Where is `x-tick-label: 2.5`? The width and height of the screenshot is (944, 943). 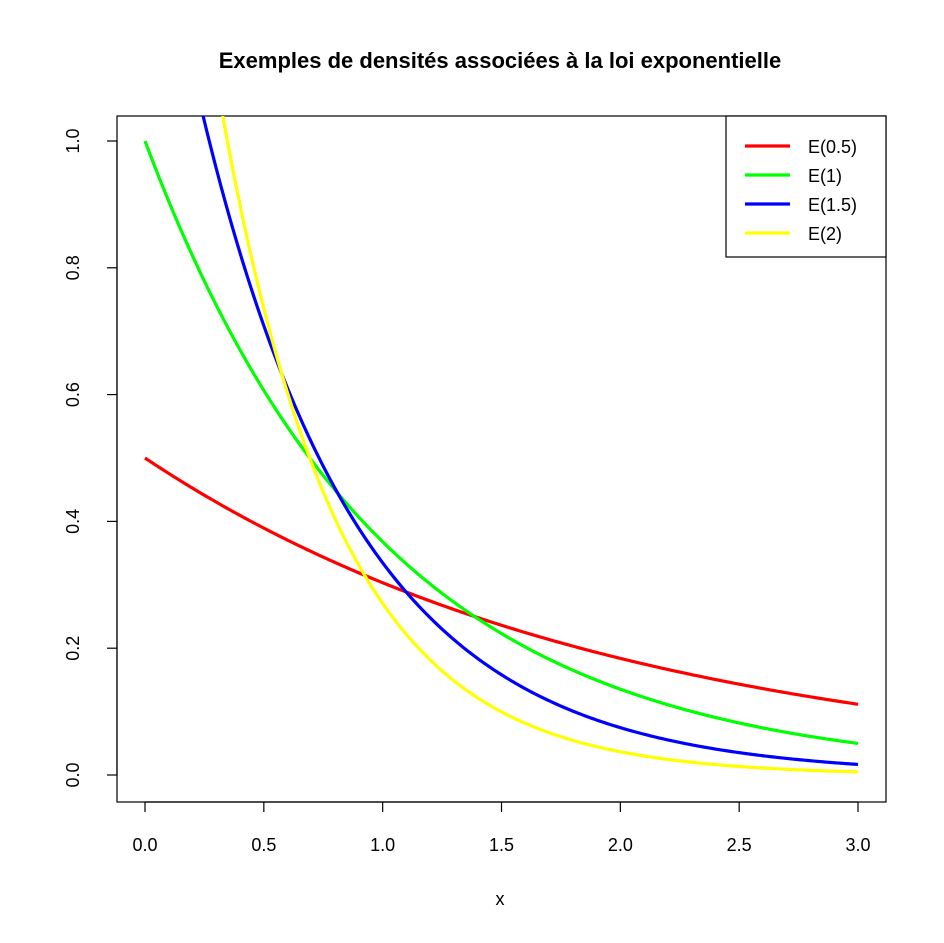
x-tick-label: 2.5 is located at coordinates (739, 845).